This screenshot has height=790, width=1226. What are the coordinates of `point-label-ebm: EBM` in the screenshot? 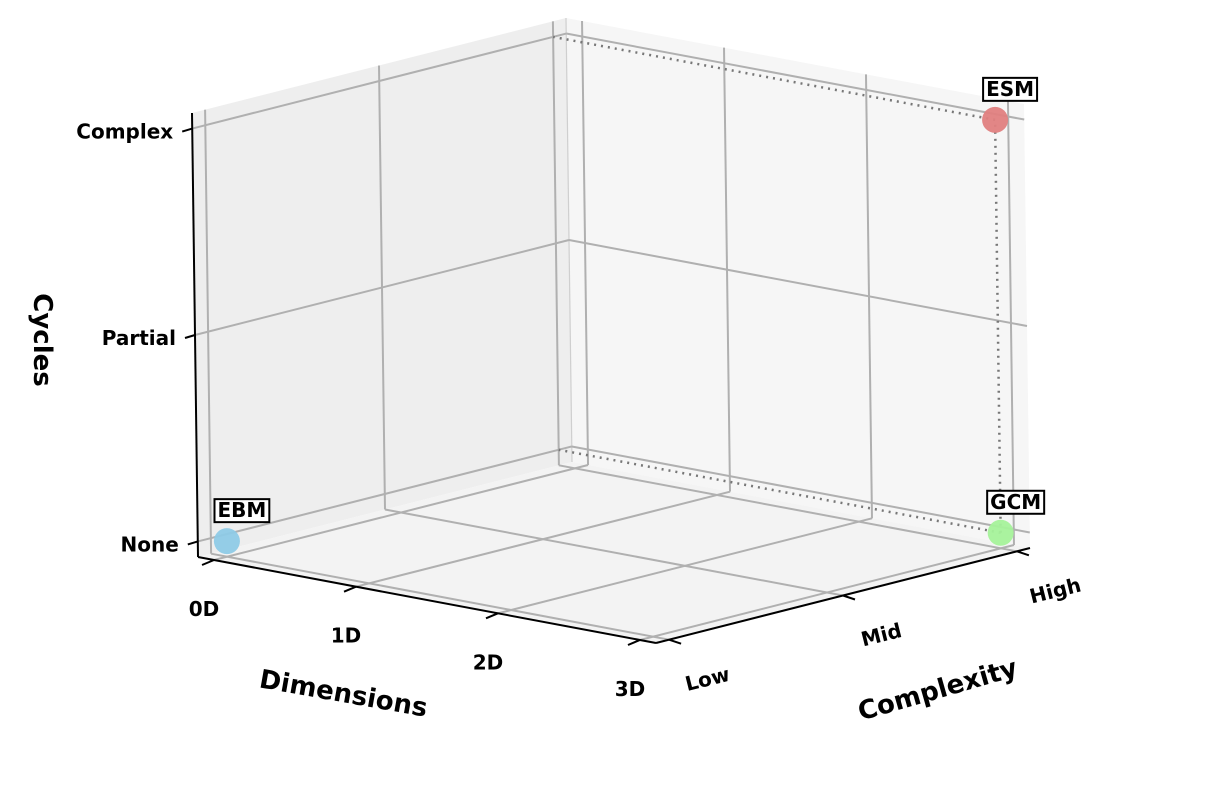 It's located at (242, 510).